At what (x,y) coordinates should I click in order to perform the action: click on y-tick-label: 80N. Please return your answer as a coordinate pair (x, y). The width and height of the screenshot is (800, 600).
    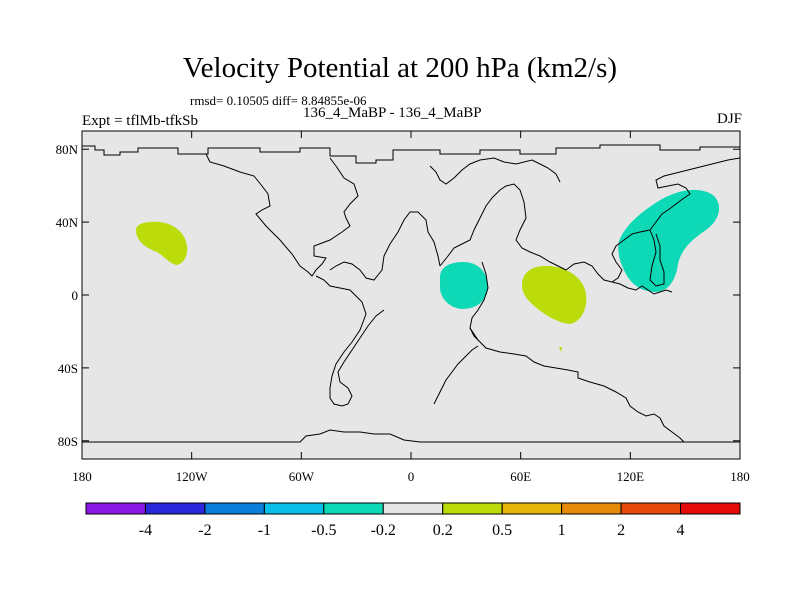
    Looking at the image, I should click on (67, 149).